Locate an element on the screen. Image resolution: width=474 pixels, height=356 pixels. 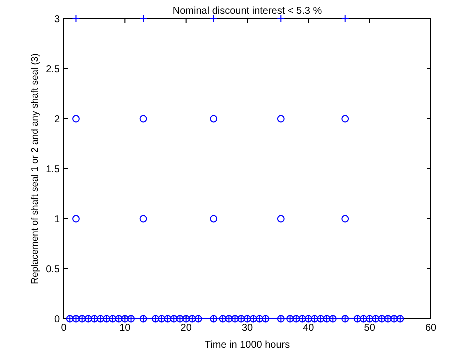
y-axis-title: Replacement of shaft seal 1 or 2 and any shaft seal (3) is located at coordinates (35, 169).